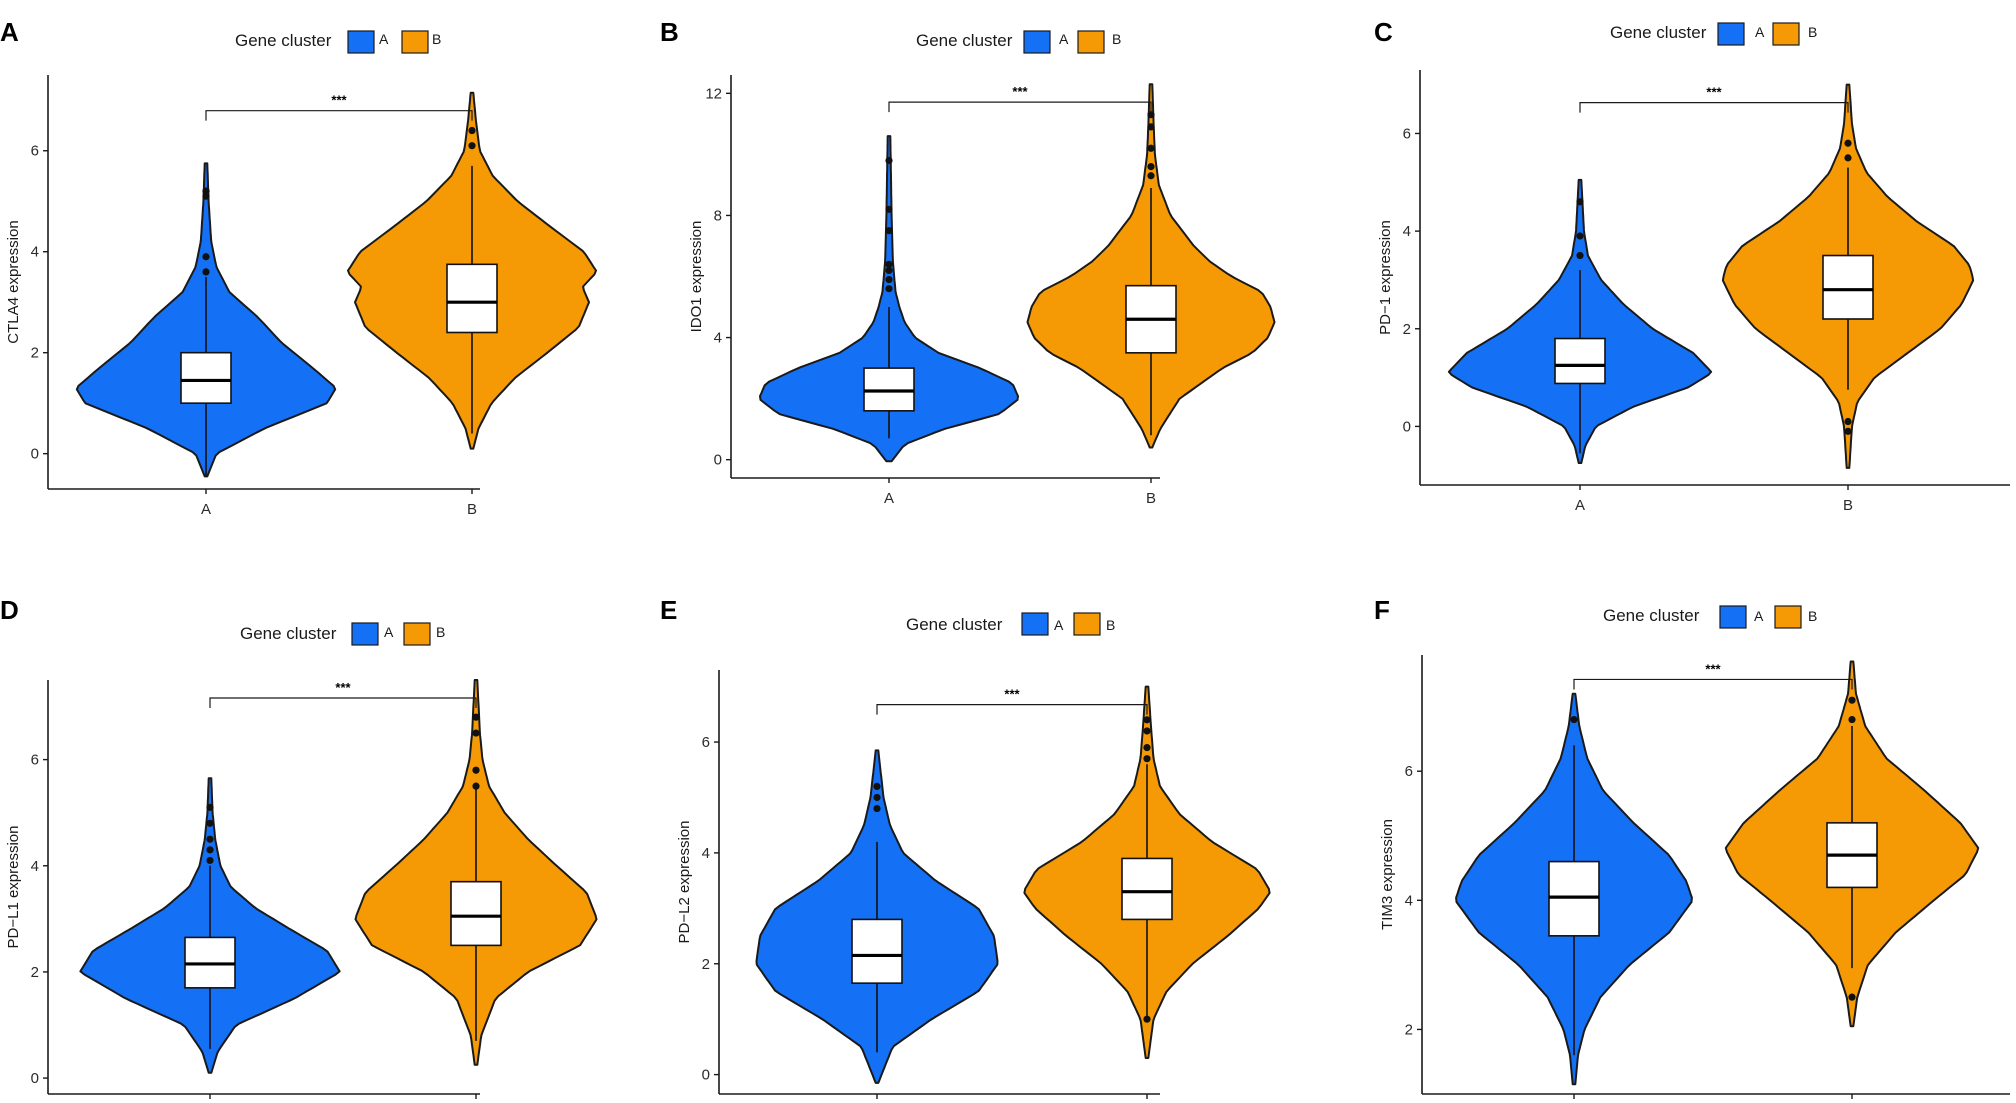  What do you see at coordinates (713, 93) in the screenshot?
I see `y-tick-label: 12` at bounding box center [713, 93].